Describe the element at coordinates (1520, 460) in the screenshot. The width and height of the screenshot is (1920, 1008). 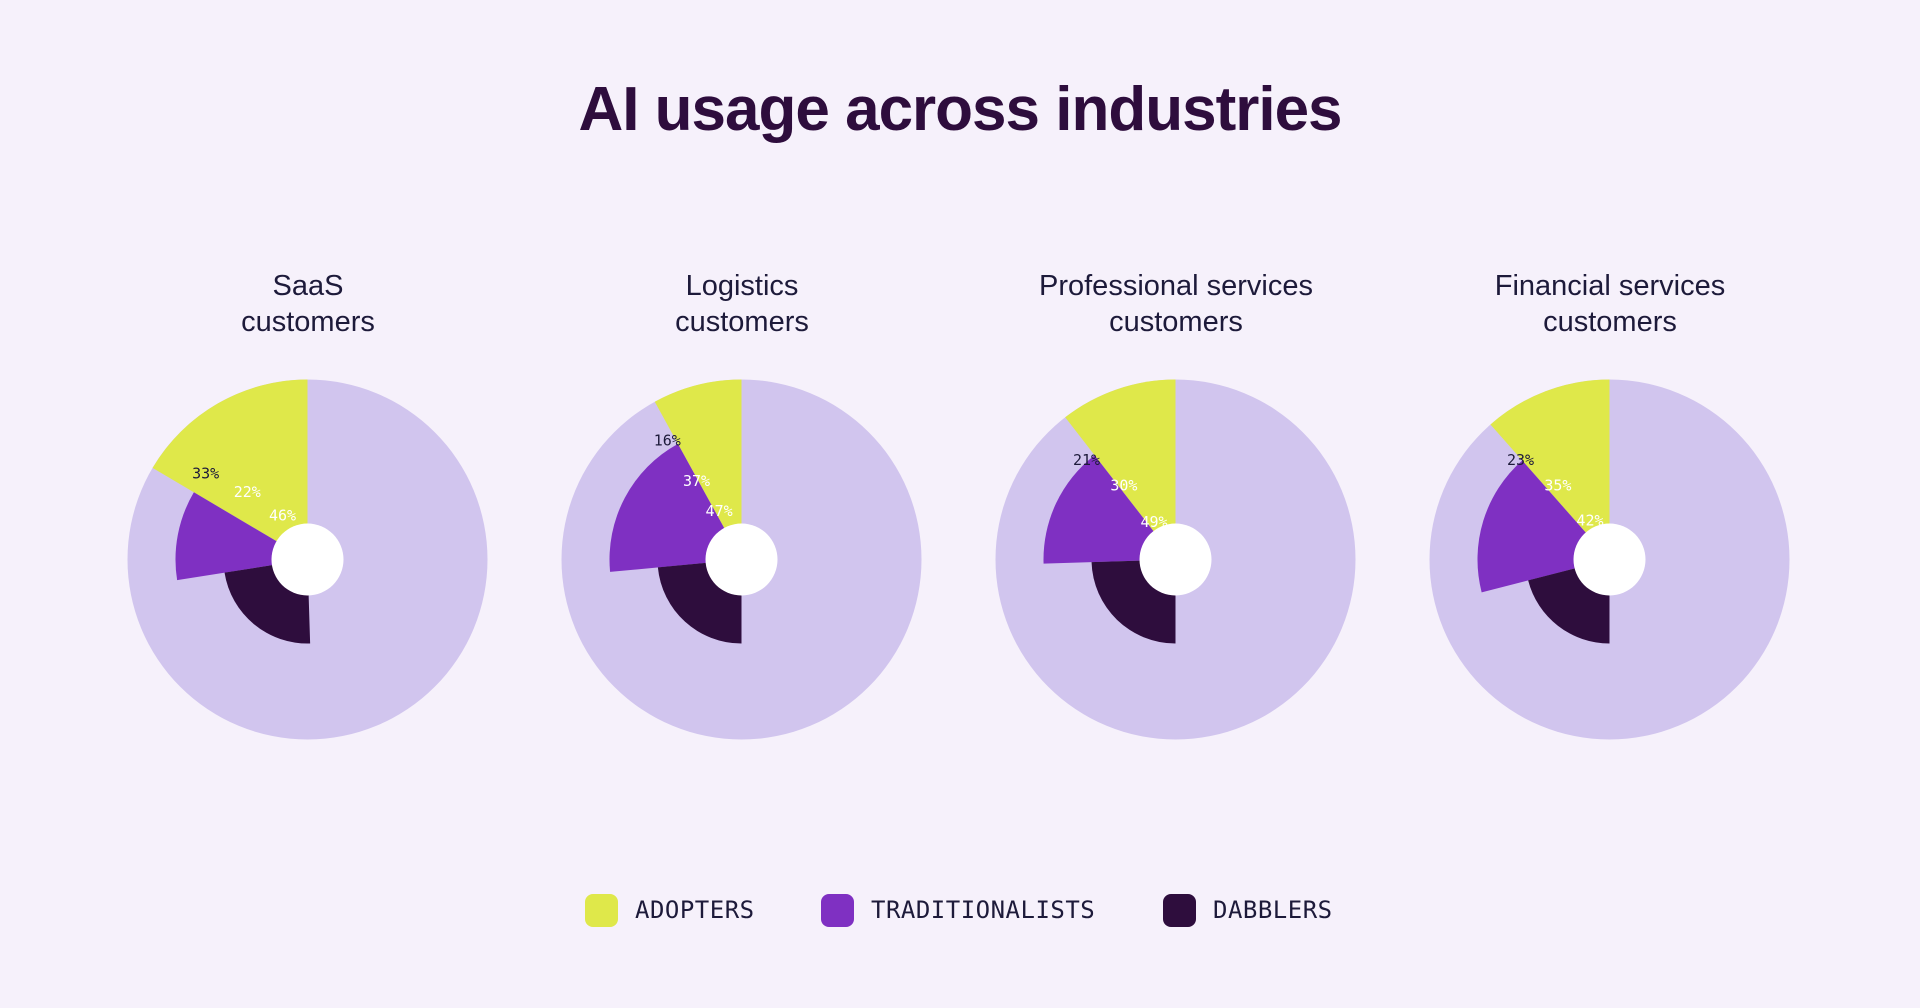
I see `pie-data-label-adopters: 23%` at that location.